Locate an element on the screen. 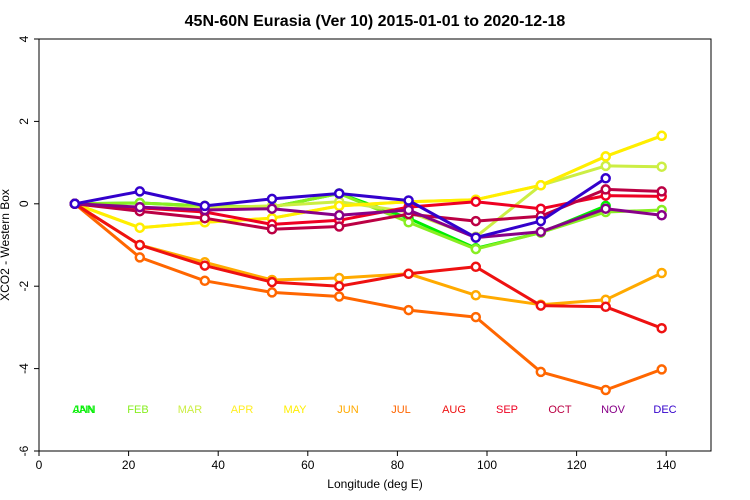 The width and height of the screenshot is (750, 500). x-tick-label: 60 is located at coordinates (308, 465).